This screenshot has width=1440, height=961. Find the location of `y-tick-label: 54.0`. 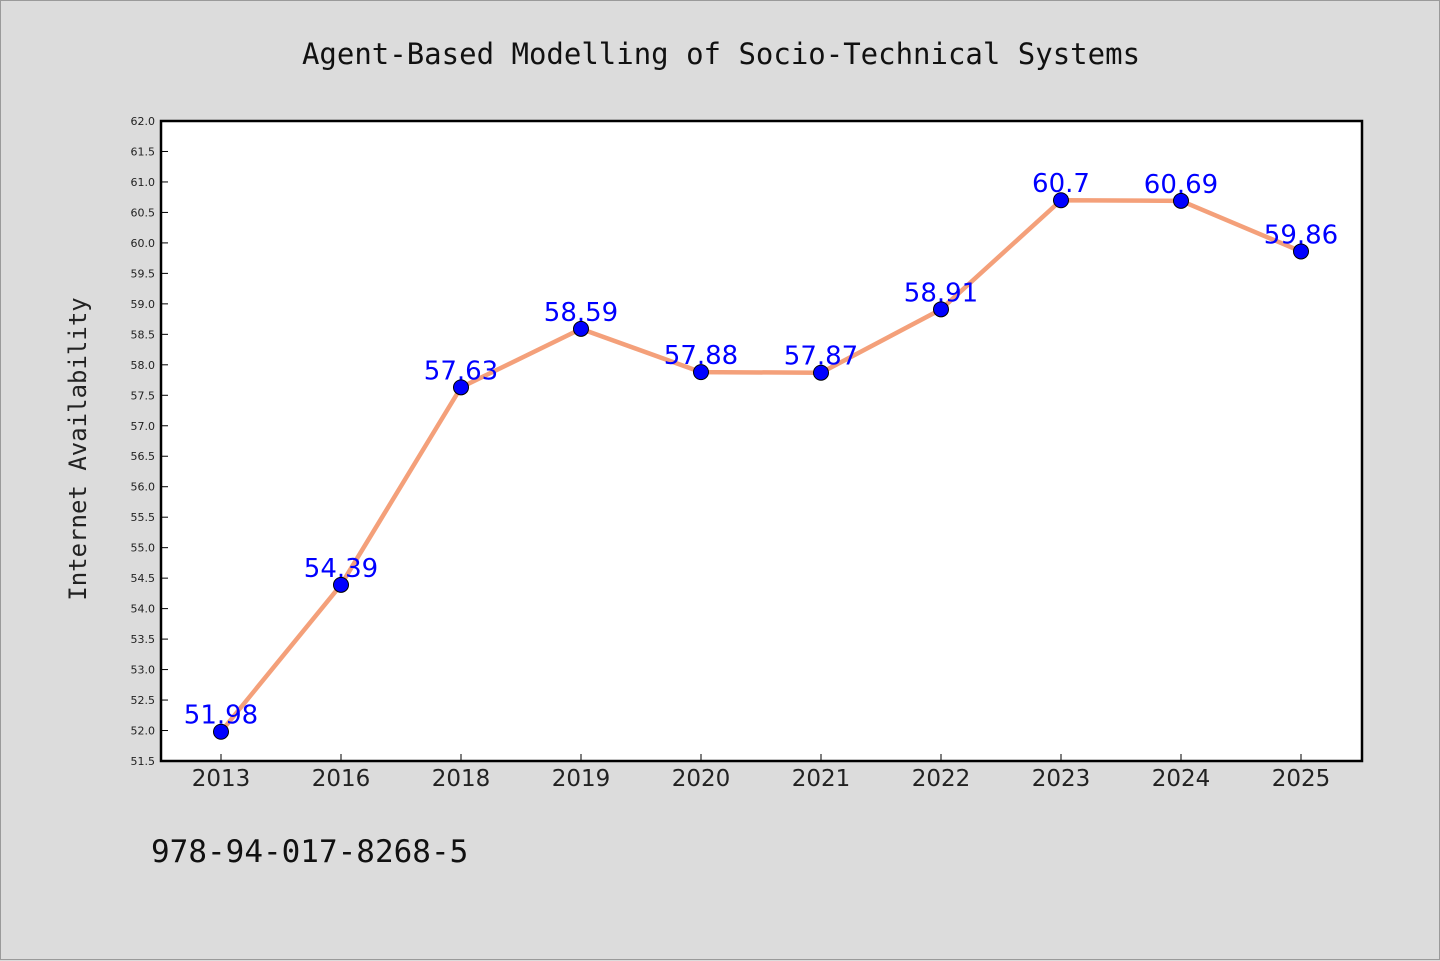

y-tick-label: 54.0 is located at coordinates (143, 609).